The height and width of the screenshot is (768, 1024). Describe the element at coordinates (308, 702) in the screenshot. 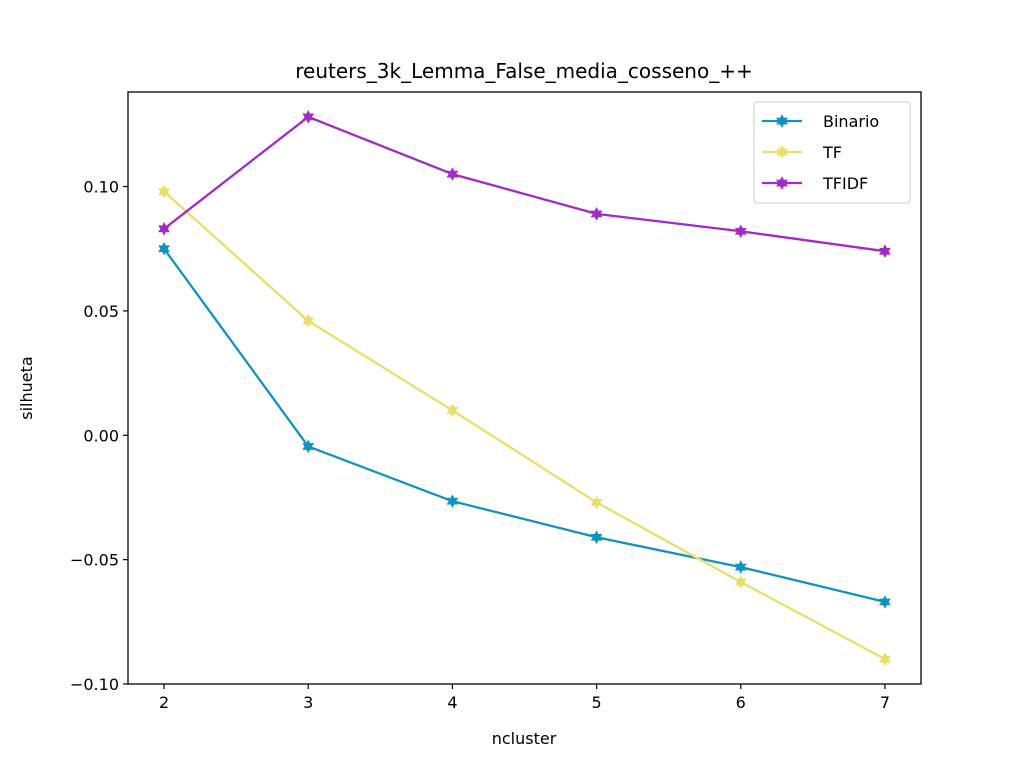

I see `x-tick-label: 3` at that location.